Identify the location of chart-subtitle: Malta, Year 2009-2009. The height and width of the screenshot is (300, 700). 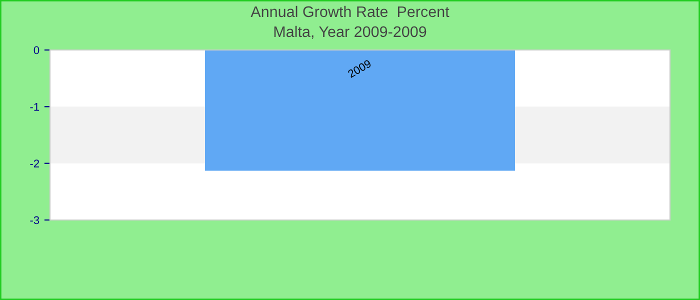
(350, 32).